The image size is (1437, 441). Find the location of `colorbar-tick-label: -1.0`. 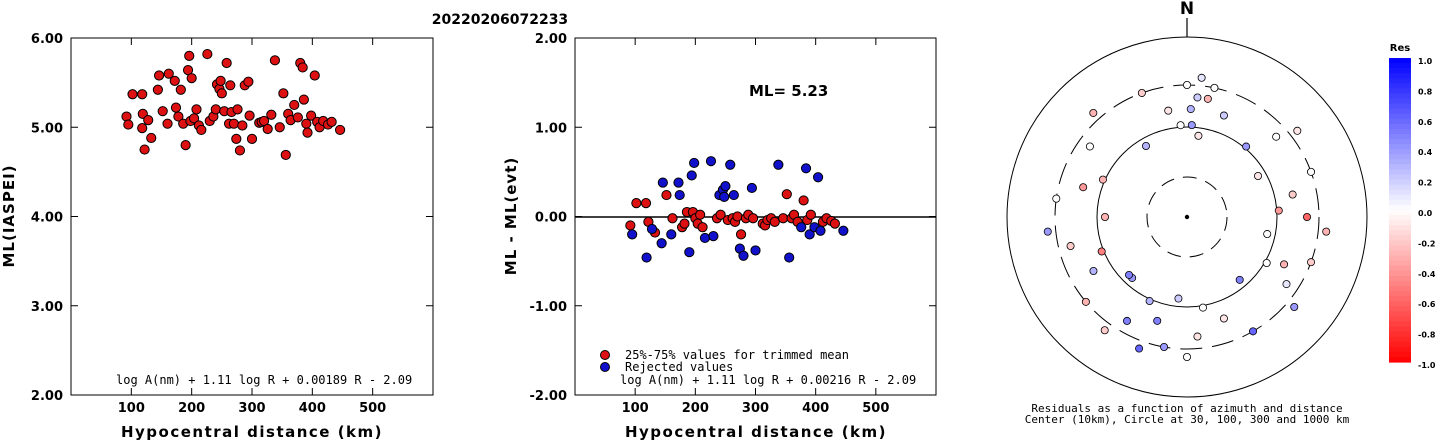

colorbar-tick-label: -1.0 is located at coordinates (1427, 365).